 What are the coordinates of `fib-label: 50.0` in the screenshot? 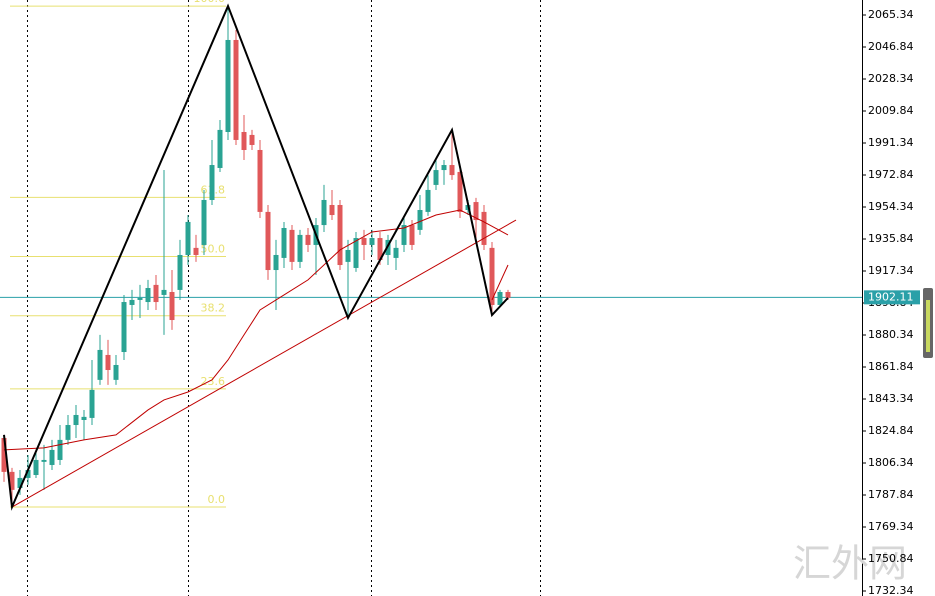 It's located at (213, 249).